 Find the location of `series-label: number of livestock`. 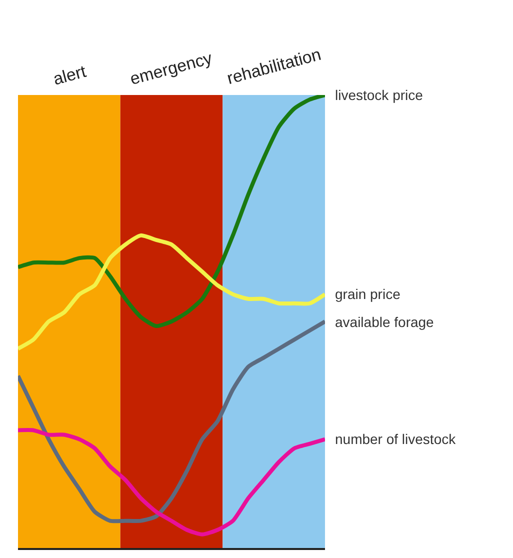

series-label: number of livestock is located at coordinates (396, 439).